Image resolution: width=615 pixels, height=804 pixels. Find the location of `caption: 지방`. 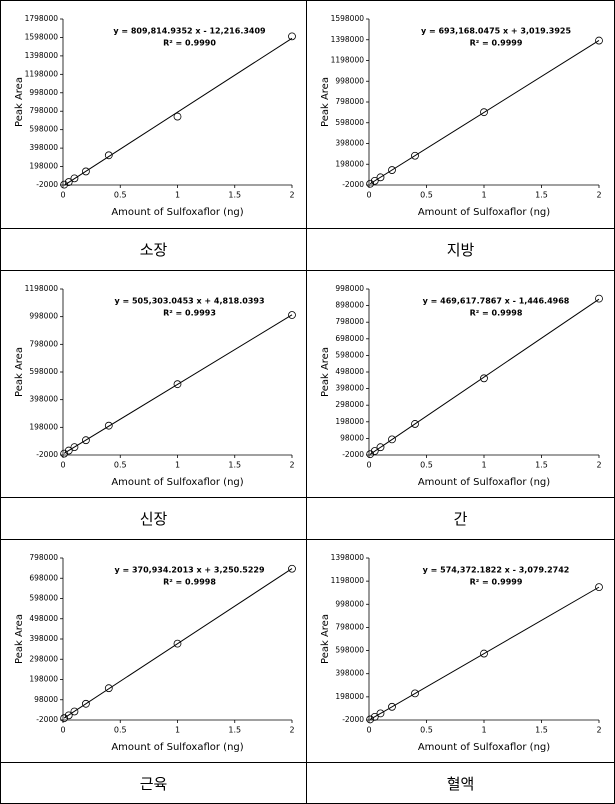

caption: 지방 is located at coordinates (460, 250).